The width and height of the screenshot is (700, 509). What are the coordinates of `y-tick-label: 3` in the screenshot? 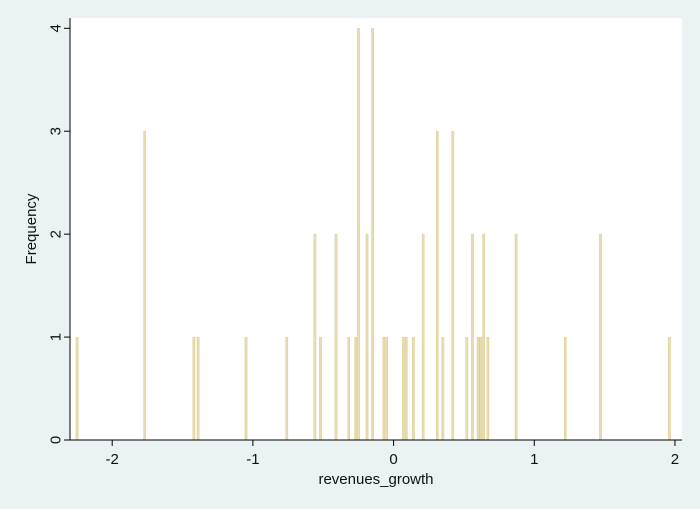 It's located at (55, 131).